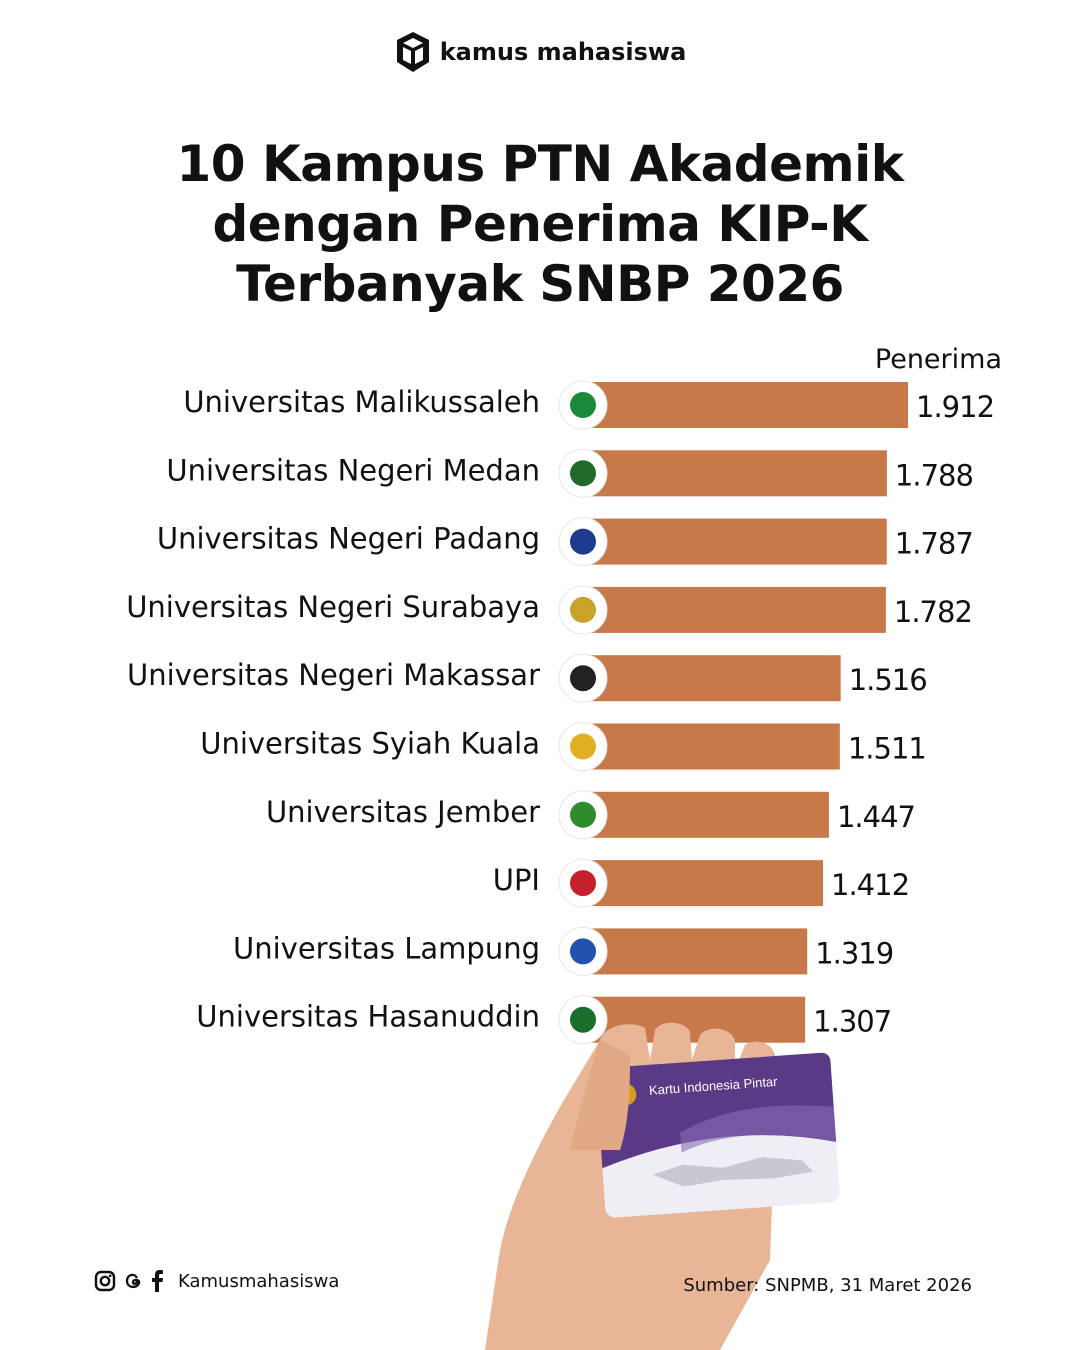 The image size is (1080, 1350). What do you see at coordinates (718, 1135) in the screenshot?
I see `kip-card: Kartu Indonesia Pintar` at bounding box center [718, 1135].